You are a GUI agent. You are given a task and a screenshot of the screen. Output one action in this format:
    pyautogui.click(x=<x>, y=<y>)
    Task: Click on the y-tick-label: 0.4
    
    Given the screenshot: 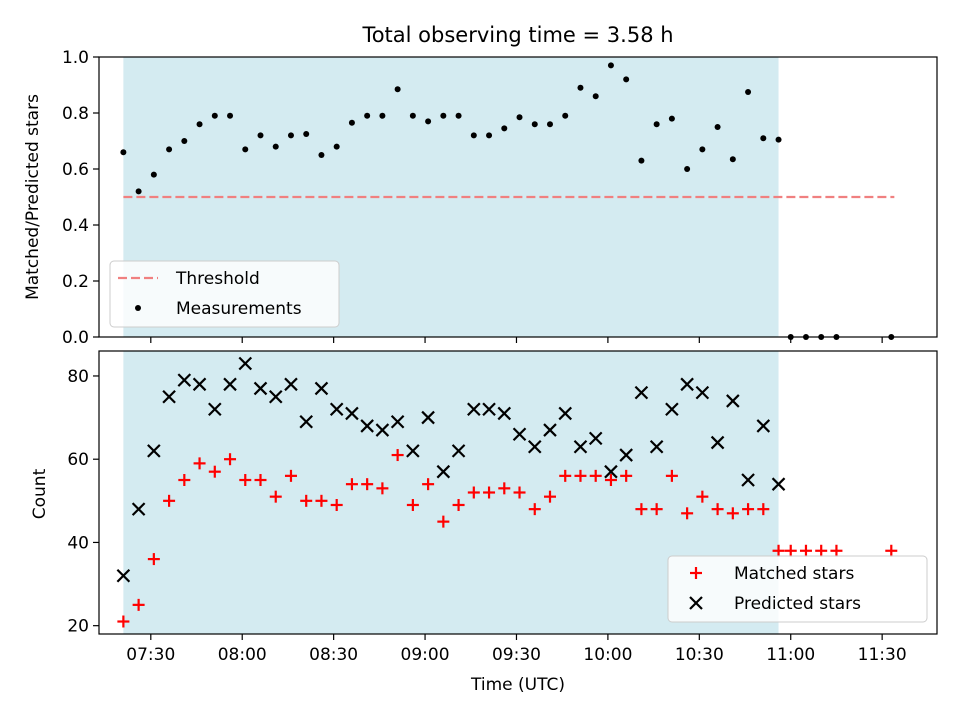 What is the action you would take?
    pyautogui.click(x=75, y=226)
    